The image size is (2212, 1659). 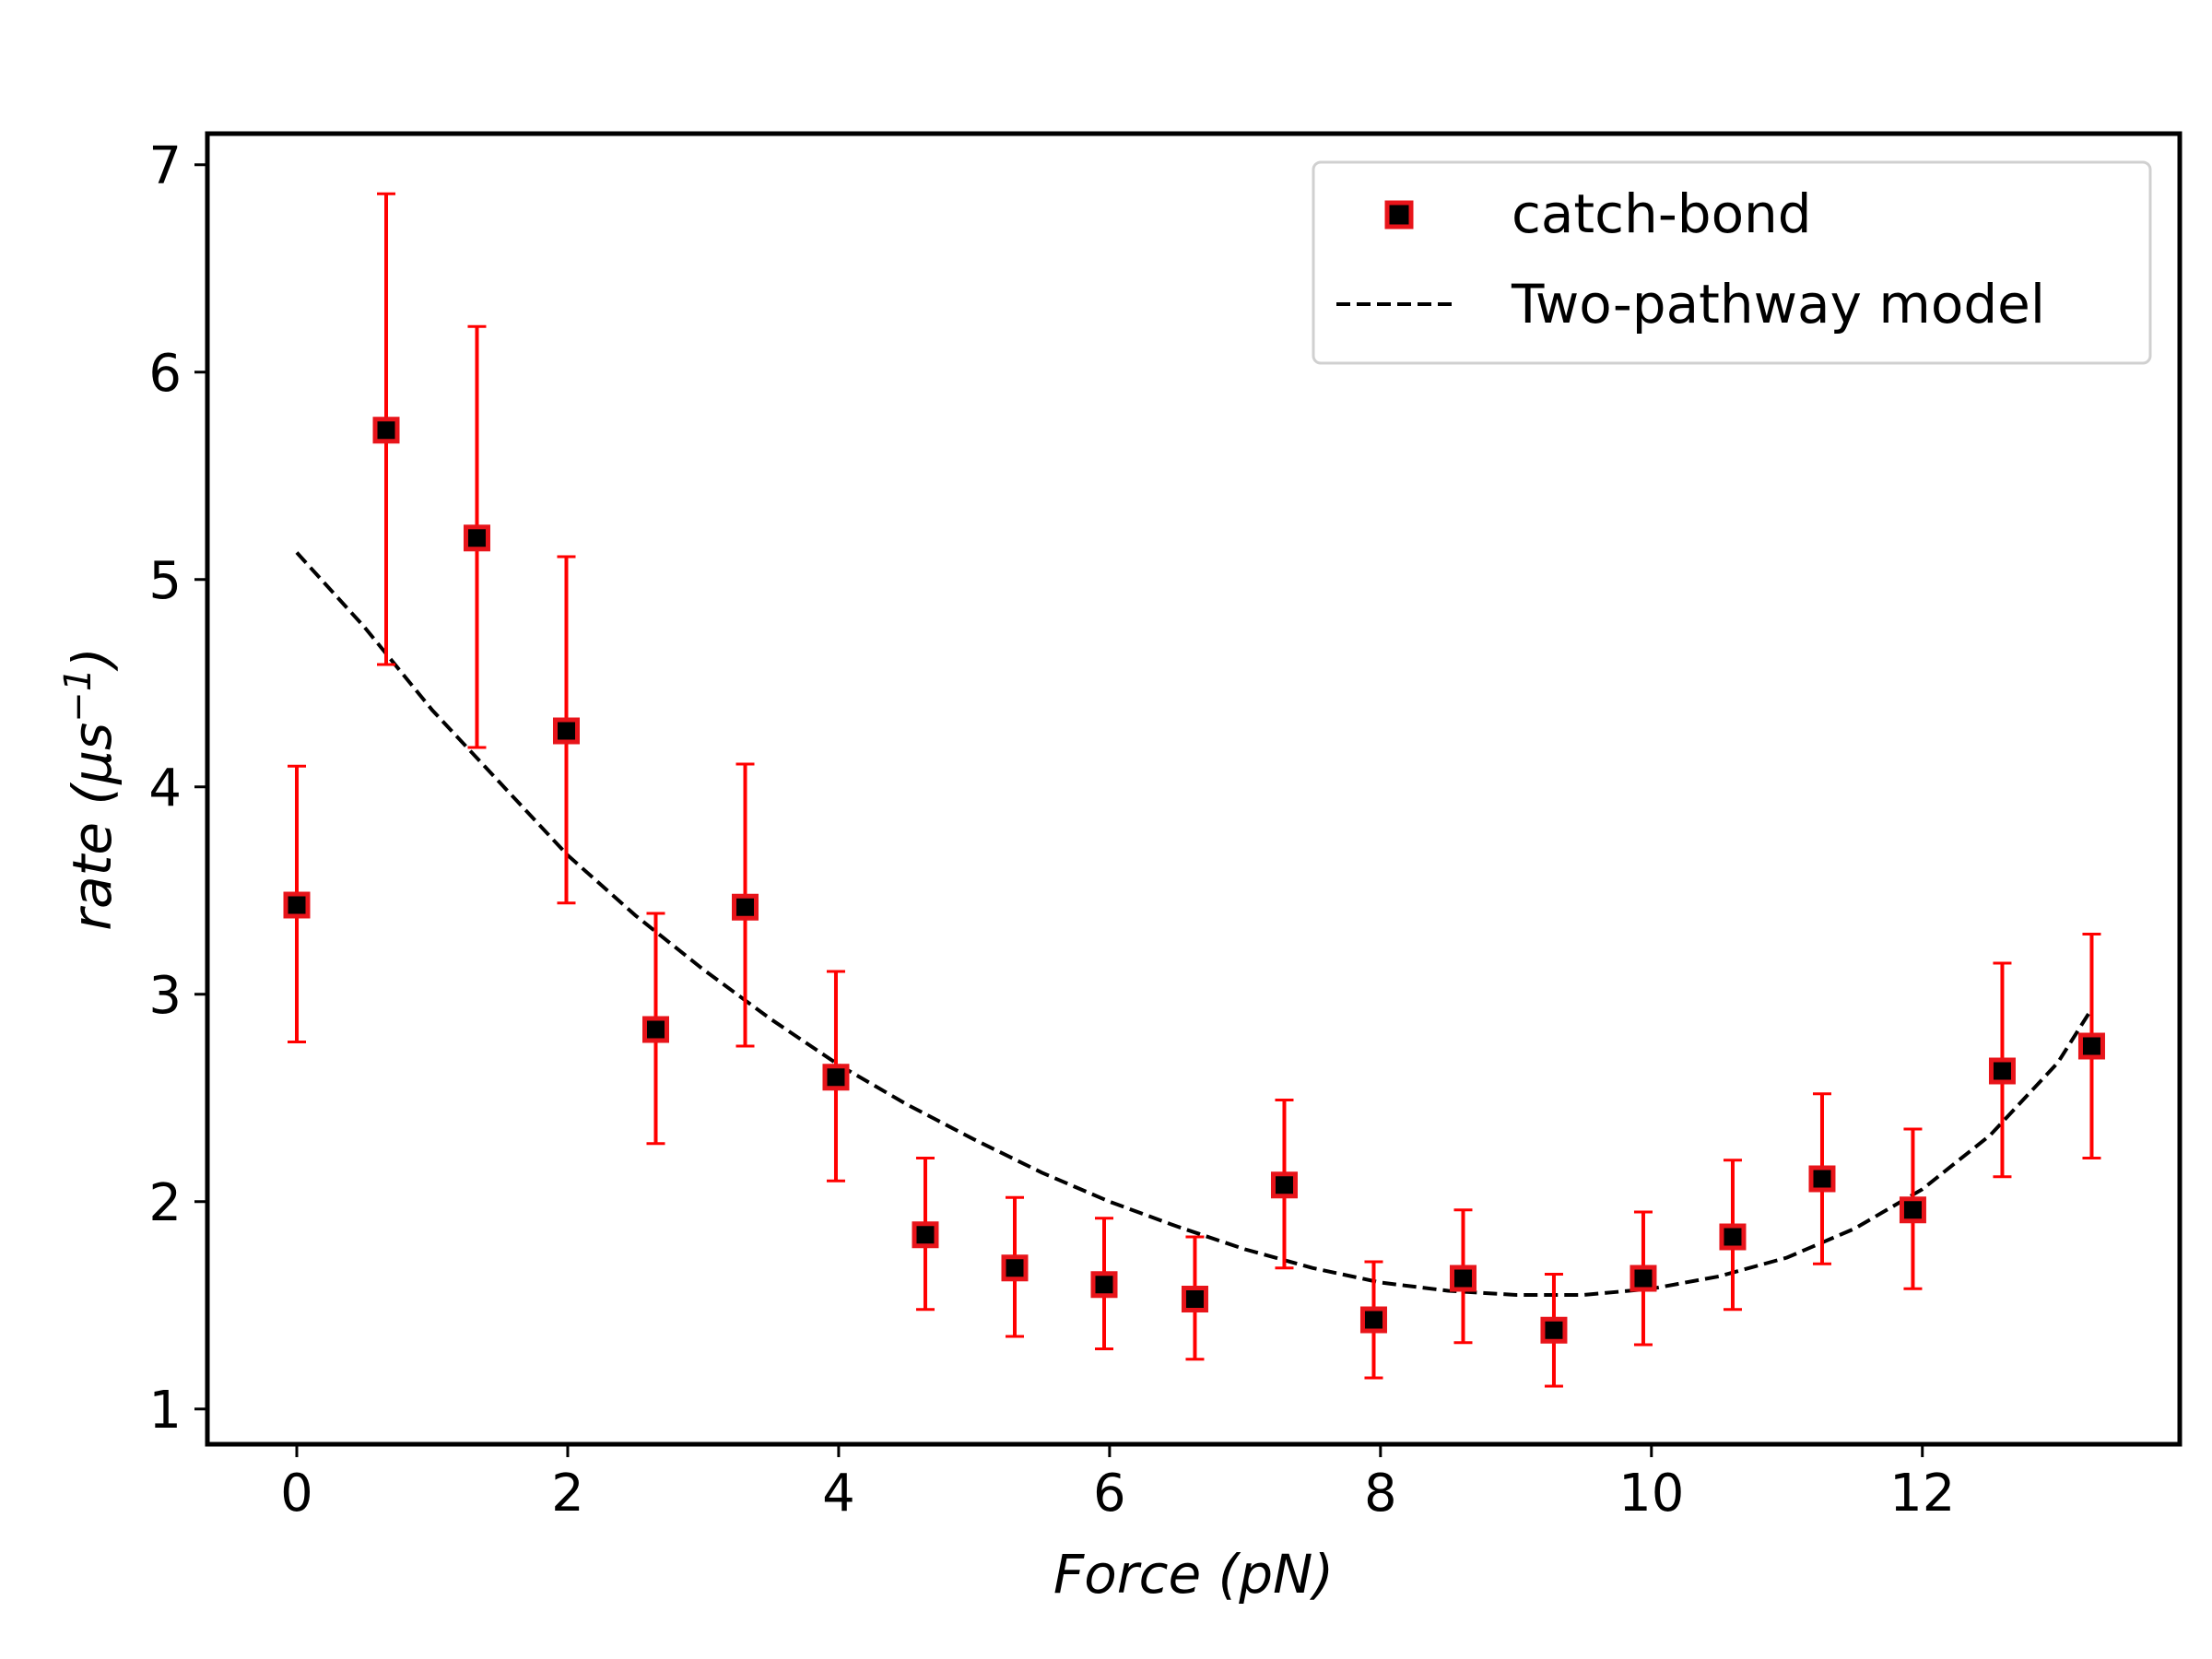 I want to click on y-tick-label: 3, so click(x=165, y=996).